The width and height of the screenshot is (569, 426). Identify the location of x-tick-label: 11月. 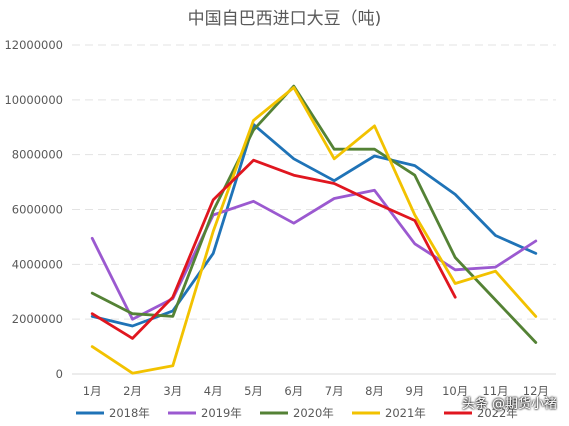
(495, 391).